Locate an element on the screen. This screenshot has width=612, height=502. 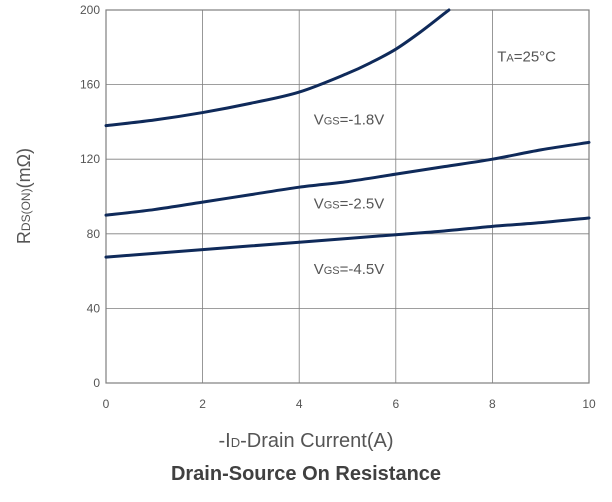
y-axis-label: RDS(ON)(mΩ) is located at coordinates (24, 196).